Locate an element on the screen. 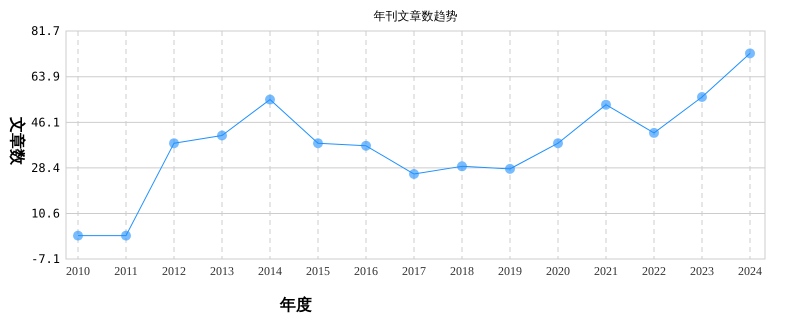 This screenshot has width=790, height=330. xtick: 2018 is located at coordinates (462, 271).